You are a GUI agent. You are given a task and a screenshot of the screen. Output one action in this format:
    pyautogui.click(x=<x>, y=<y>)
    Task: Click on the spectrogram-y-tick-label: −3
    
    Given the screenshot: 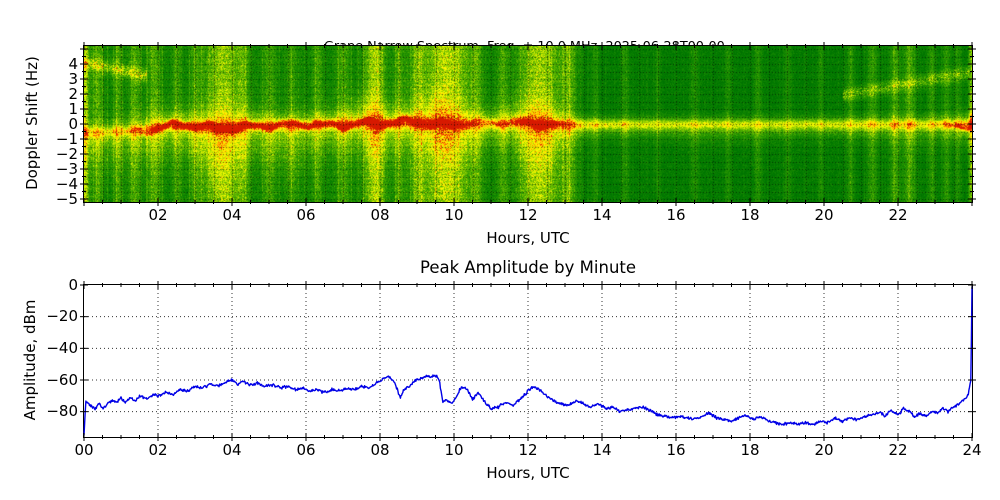 What is the action you would take?
    pyautogui.click(x=66, y=168)
    